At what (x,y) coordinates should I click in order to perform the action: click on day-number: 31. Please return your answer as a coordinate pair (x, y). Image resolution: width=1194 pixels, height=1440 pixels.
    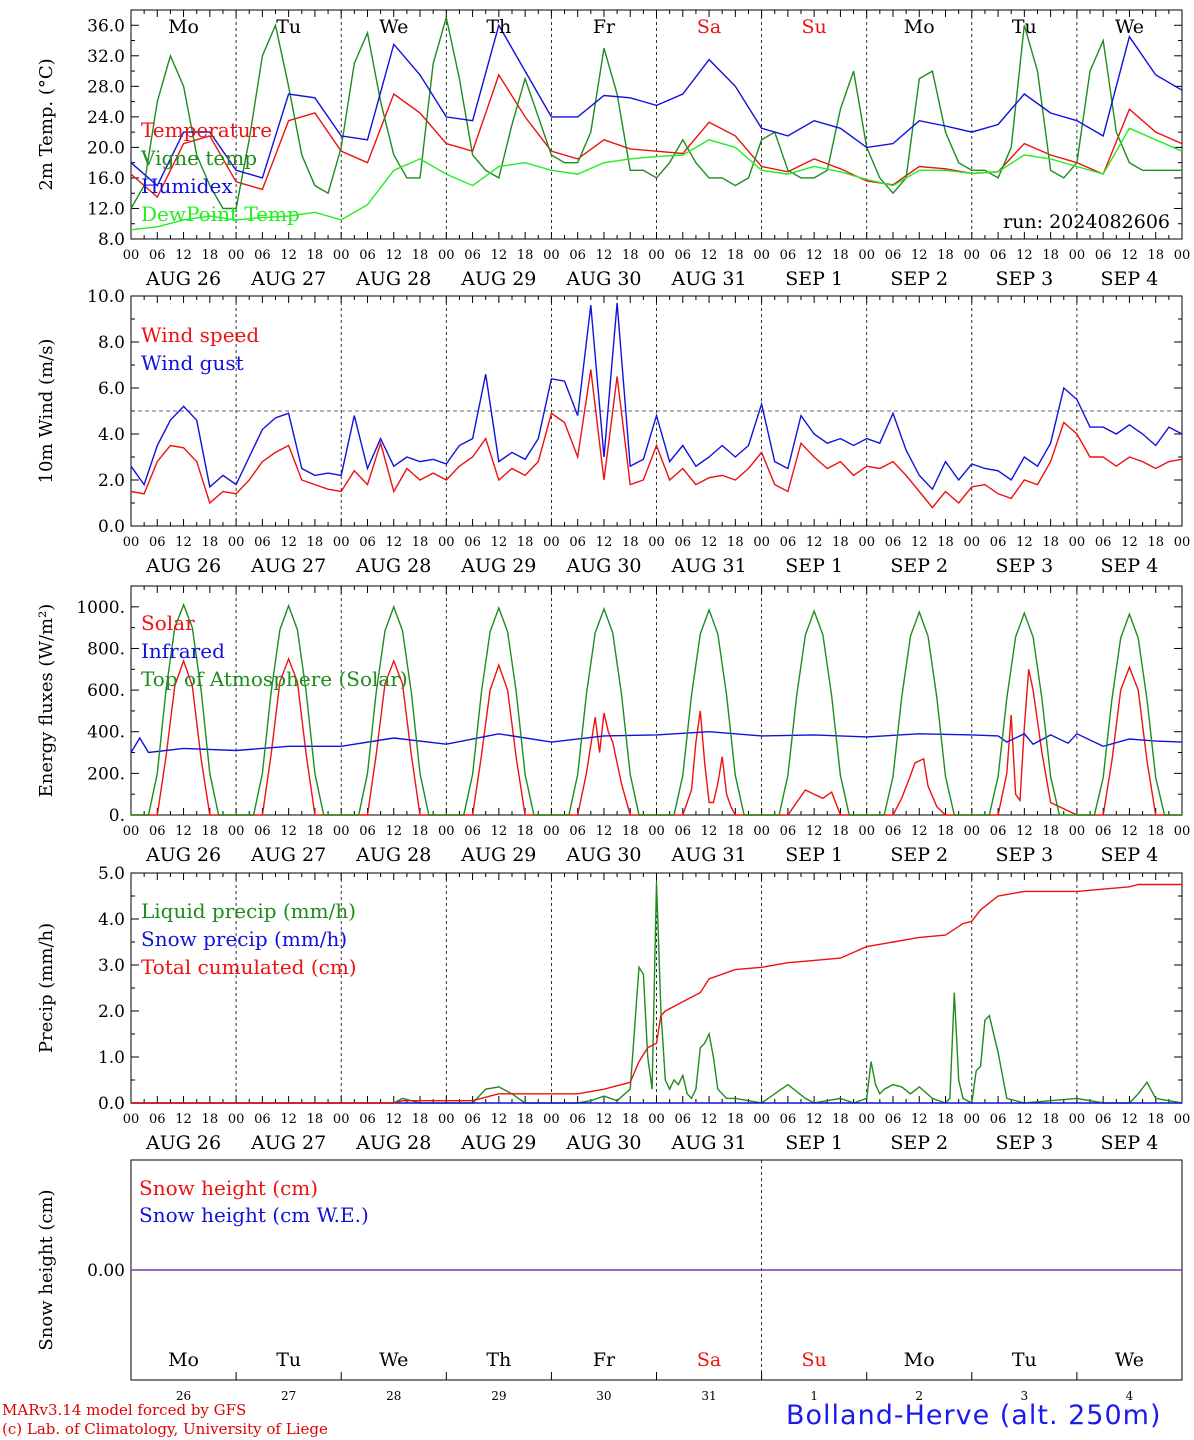
    Looking at the image, I should click on (708, 1394).